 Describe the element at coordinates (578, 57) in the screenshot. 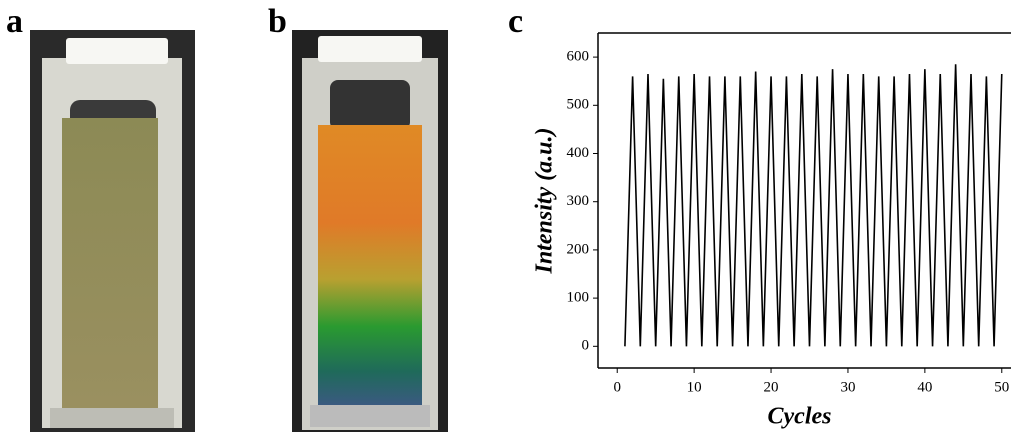

I see `y-tick-label: 600` at that location.